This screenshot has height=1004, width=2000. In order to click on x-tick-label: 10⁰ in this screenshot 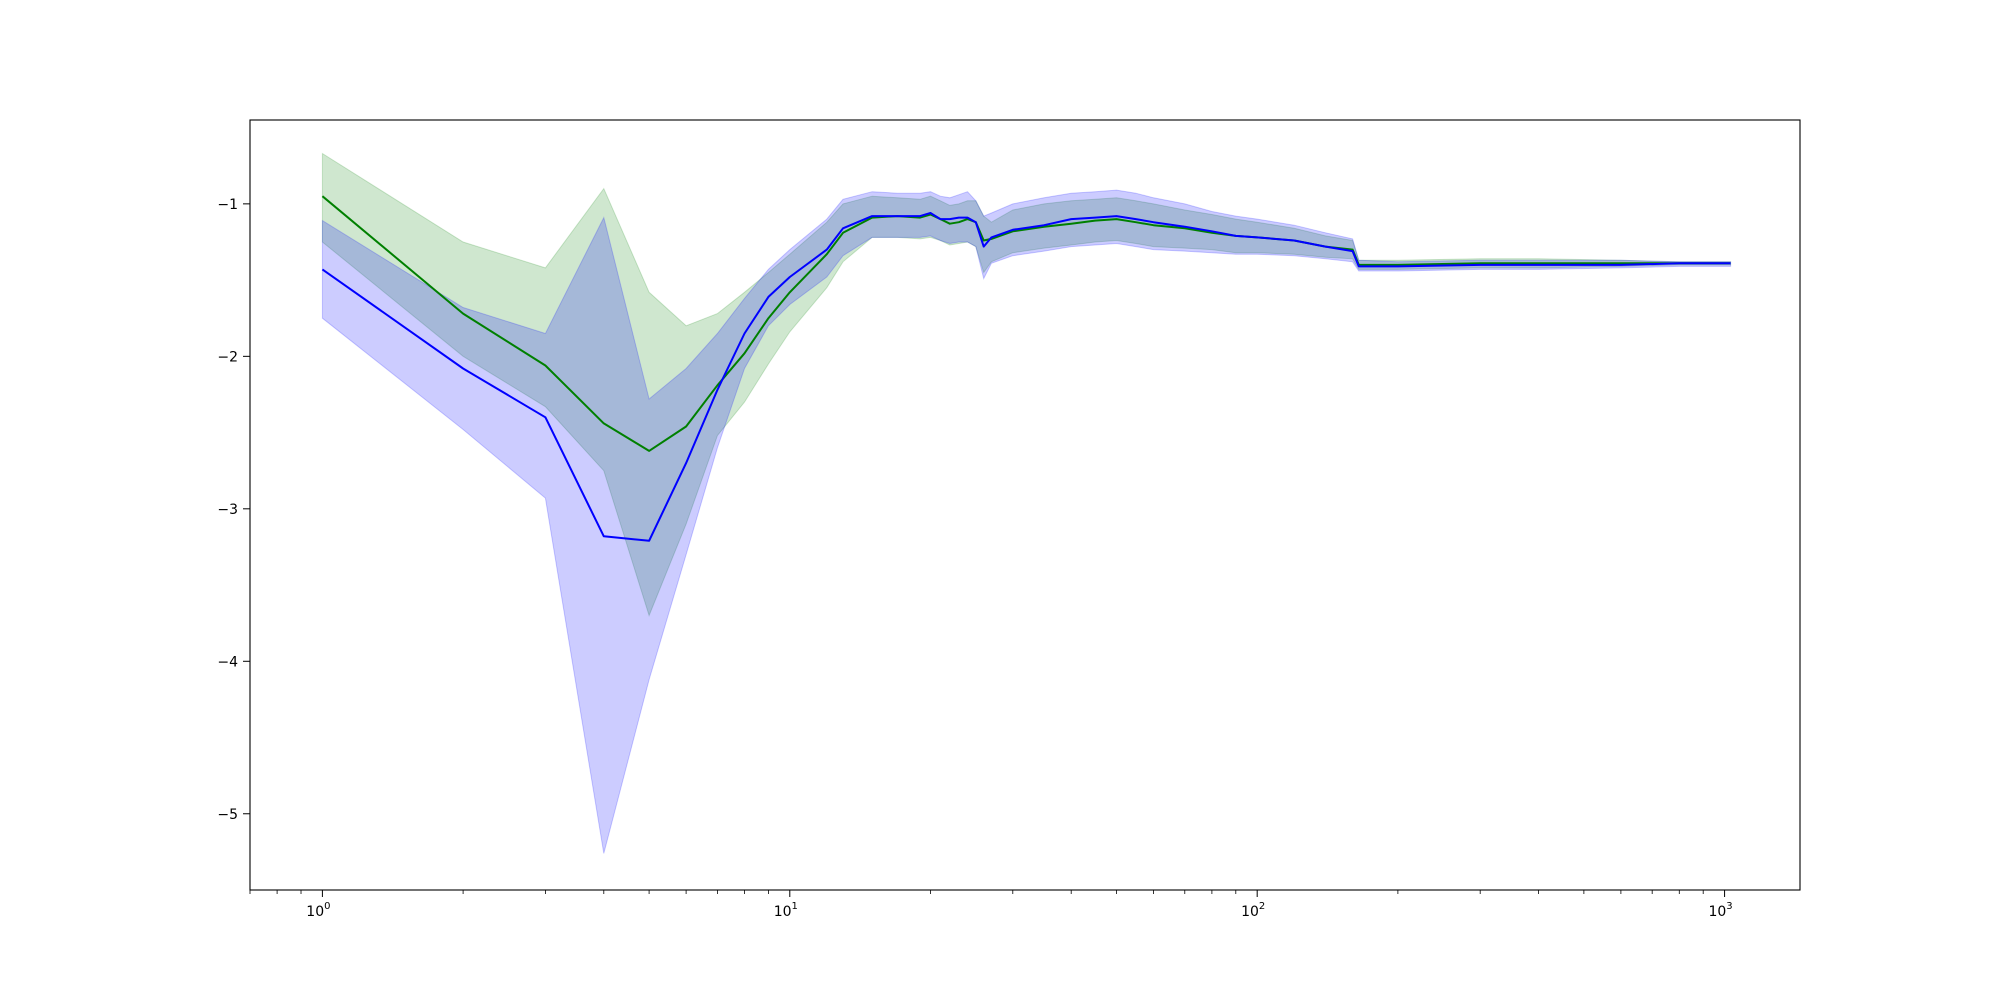, I will do `click(318, 910)`.